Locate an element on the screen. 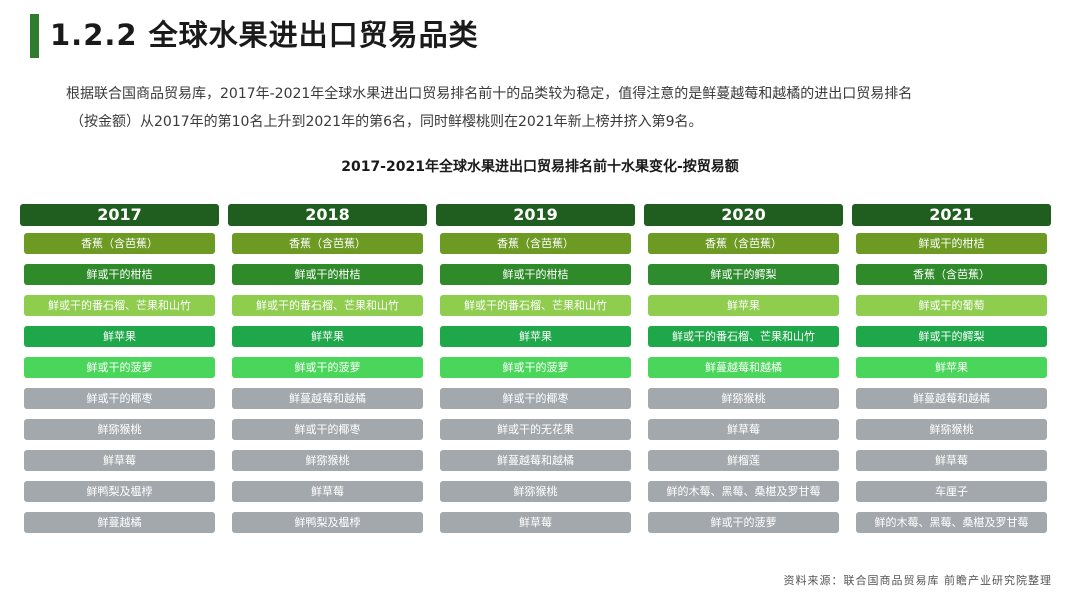 The height and width of the screenshot is (607, 1080). year-header: 2021 is located at coordinates (951, 215).